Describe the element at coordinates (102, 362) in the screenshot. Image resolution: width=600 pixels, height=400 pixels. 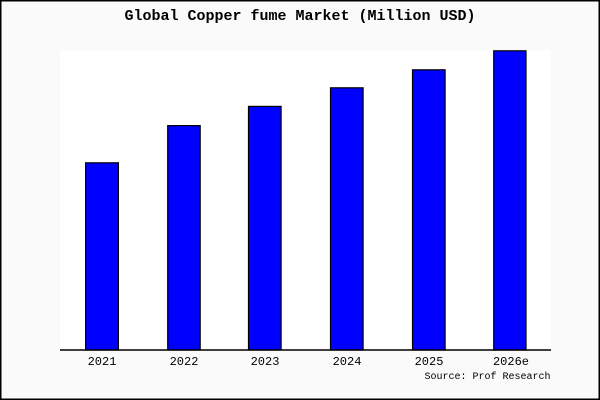
I see `svg-text: 2021` at that location.